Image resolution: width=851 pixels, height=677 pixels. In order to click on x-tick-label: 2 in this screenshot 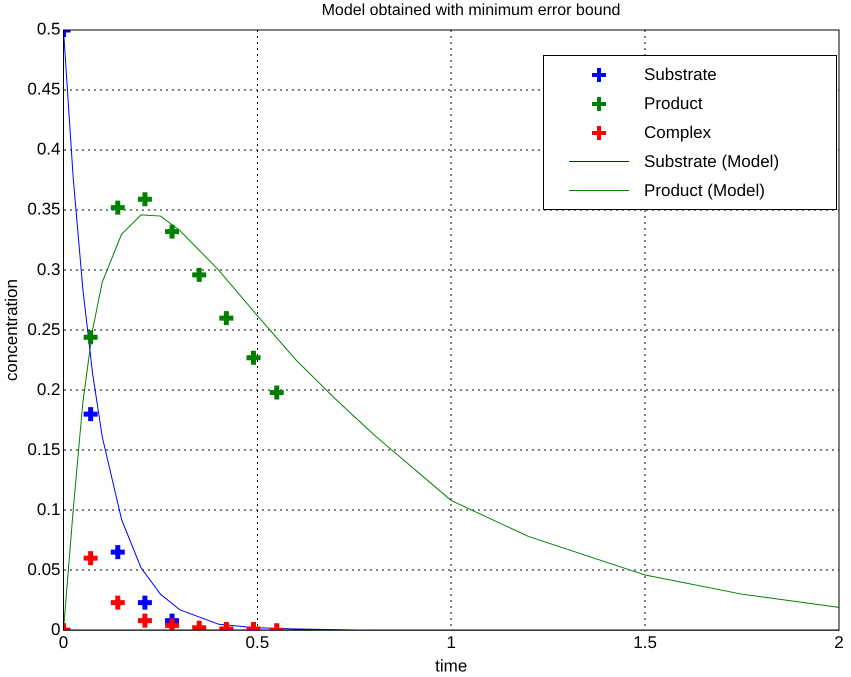, I will do `click(839, 642)`.